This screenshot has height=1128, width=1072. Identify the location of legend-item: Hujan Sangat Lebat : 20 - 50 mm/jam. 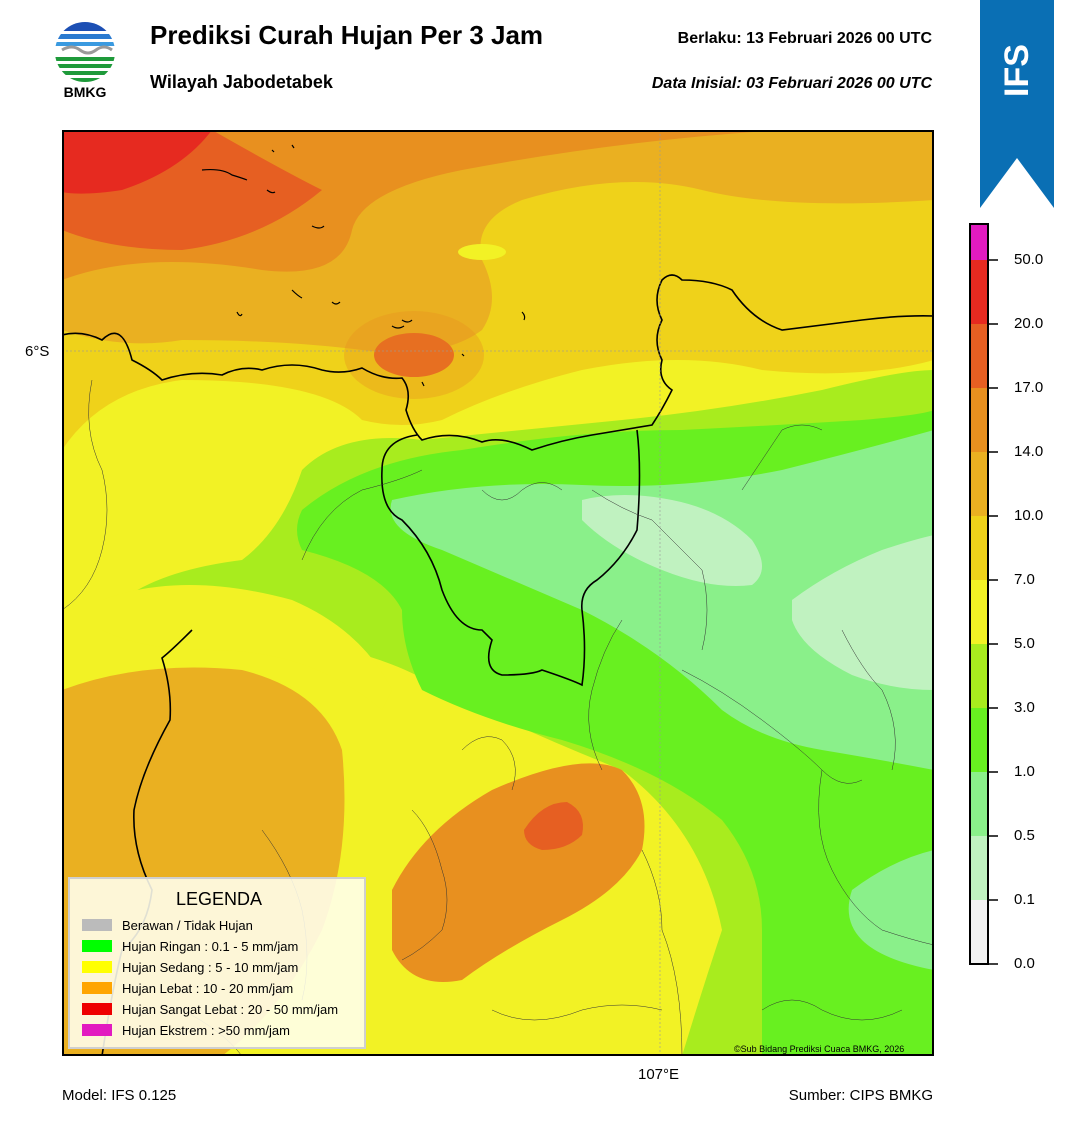
(210, 1009).